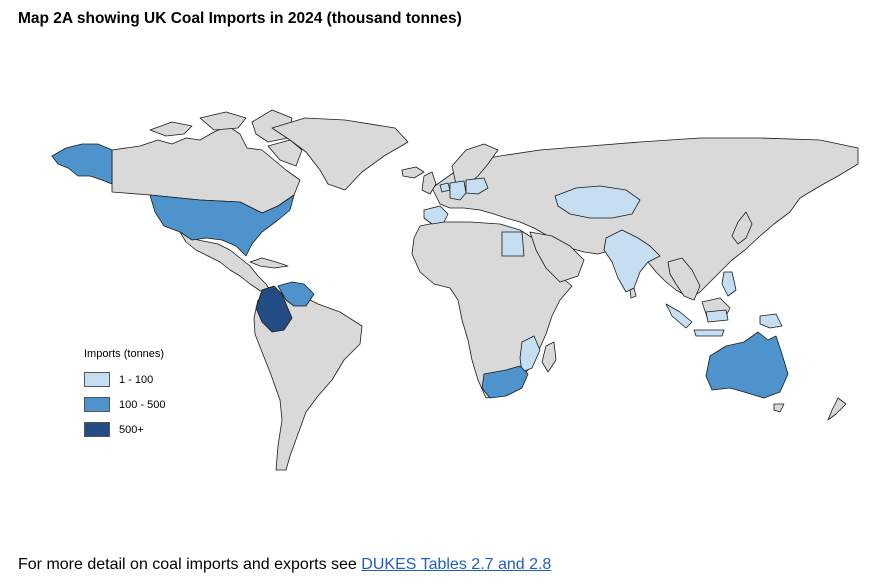  What do you see at coordinates (340, 154) in the screenshot?
I see `map-country-greenland` at bounding box center [340, 154].